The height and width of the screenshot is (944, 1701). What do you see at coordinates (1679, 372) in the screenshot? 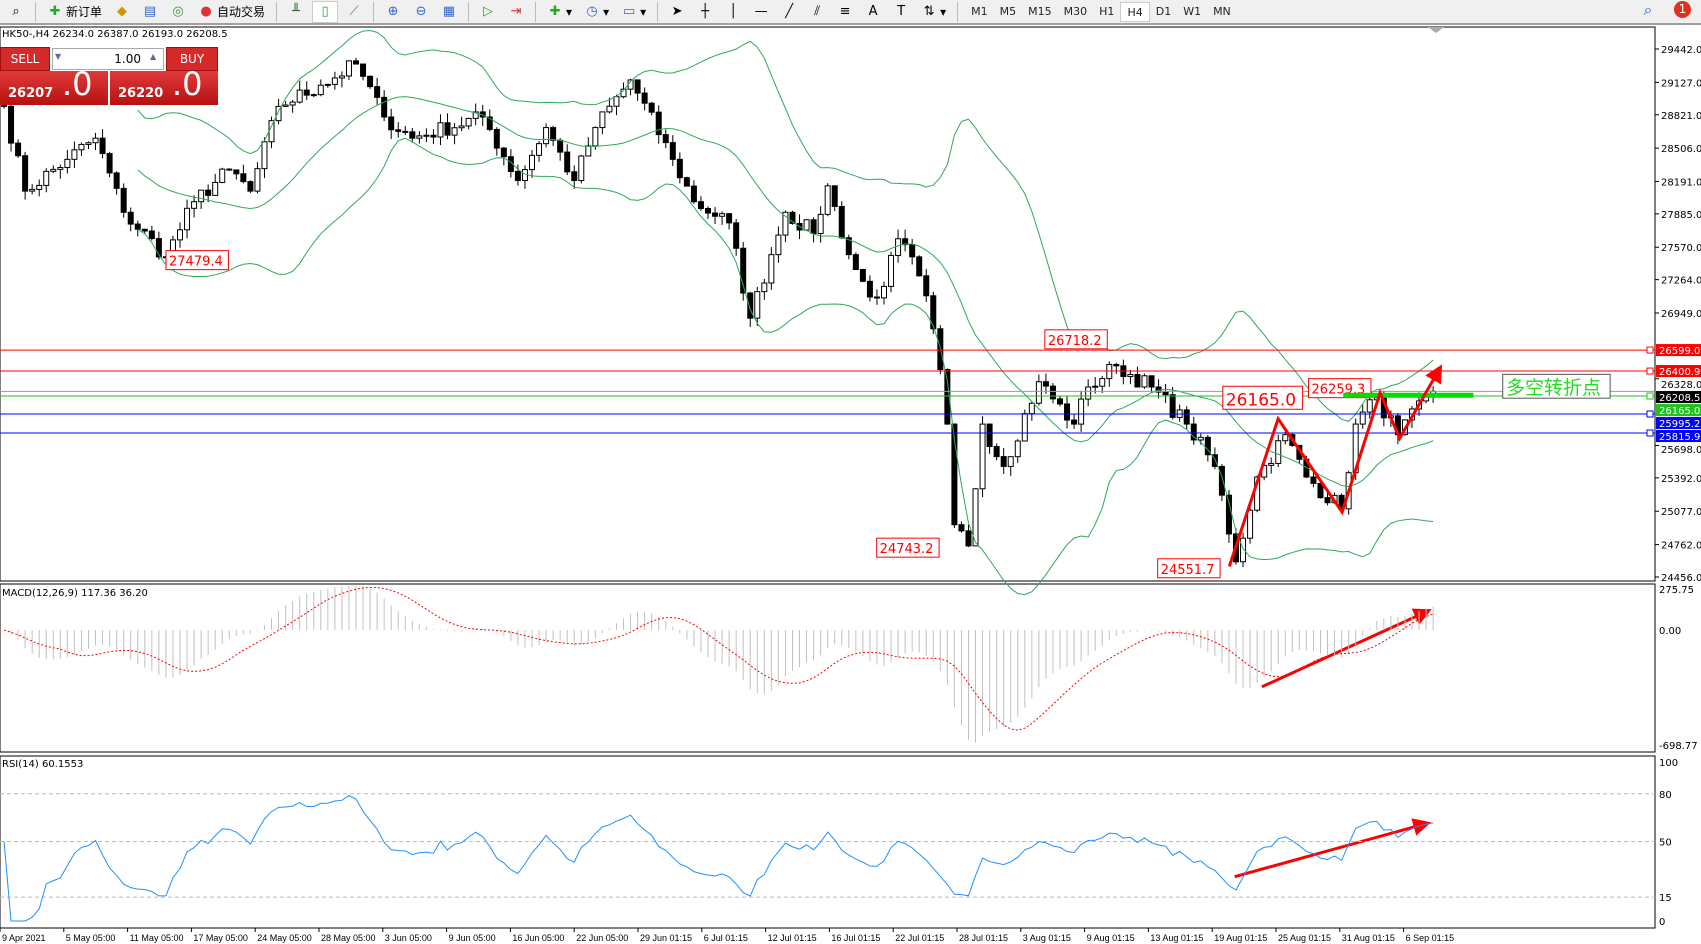
I see `horizontal-line-price: 26400.9` at bounding box center [1679, 372].